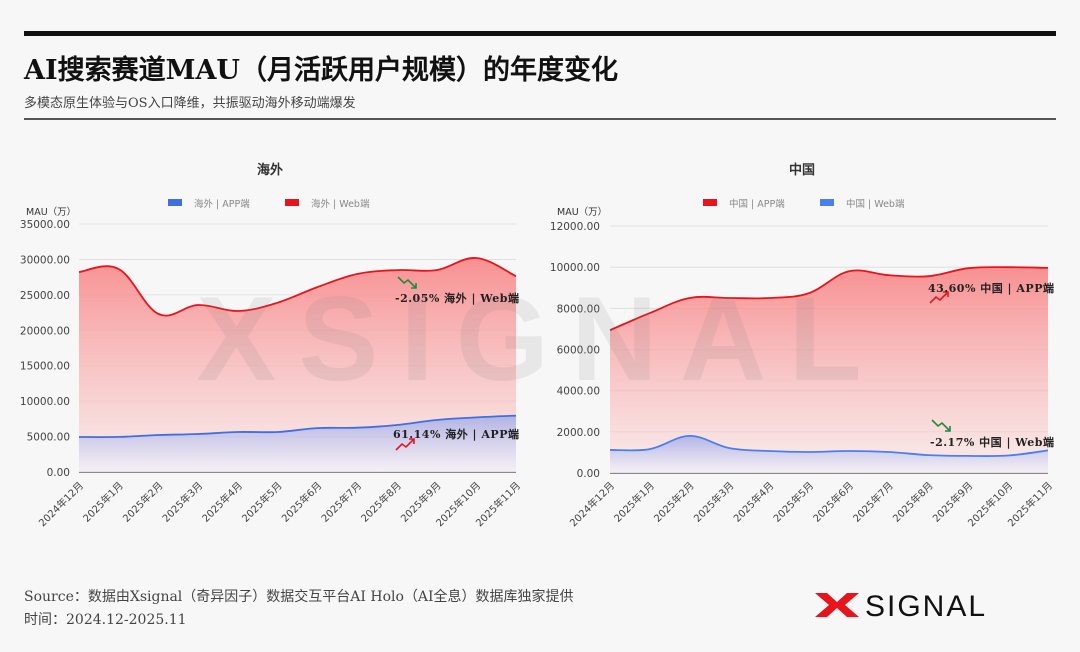  I want to click on y-tick-label: 8000.00, so click(578, 309).